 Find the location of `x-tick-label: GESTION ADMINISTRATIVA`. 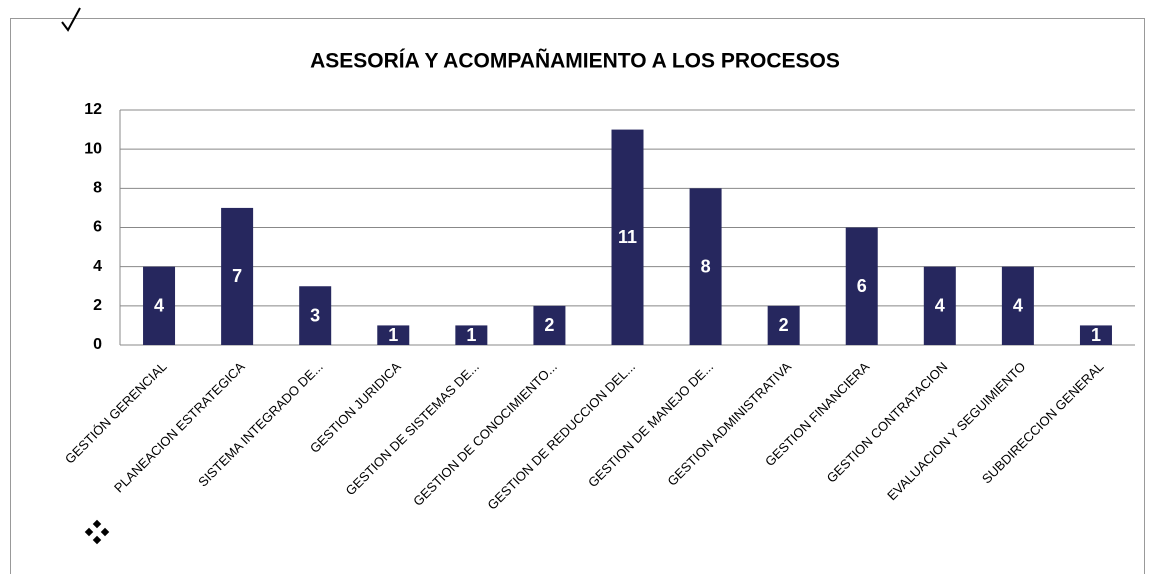

x-tick-label: GESTION ADMINISTRATIVA is located at coordinates (729, 424).